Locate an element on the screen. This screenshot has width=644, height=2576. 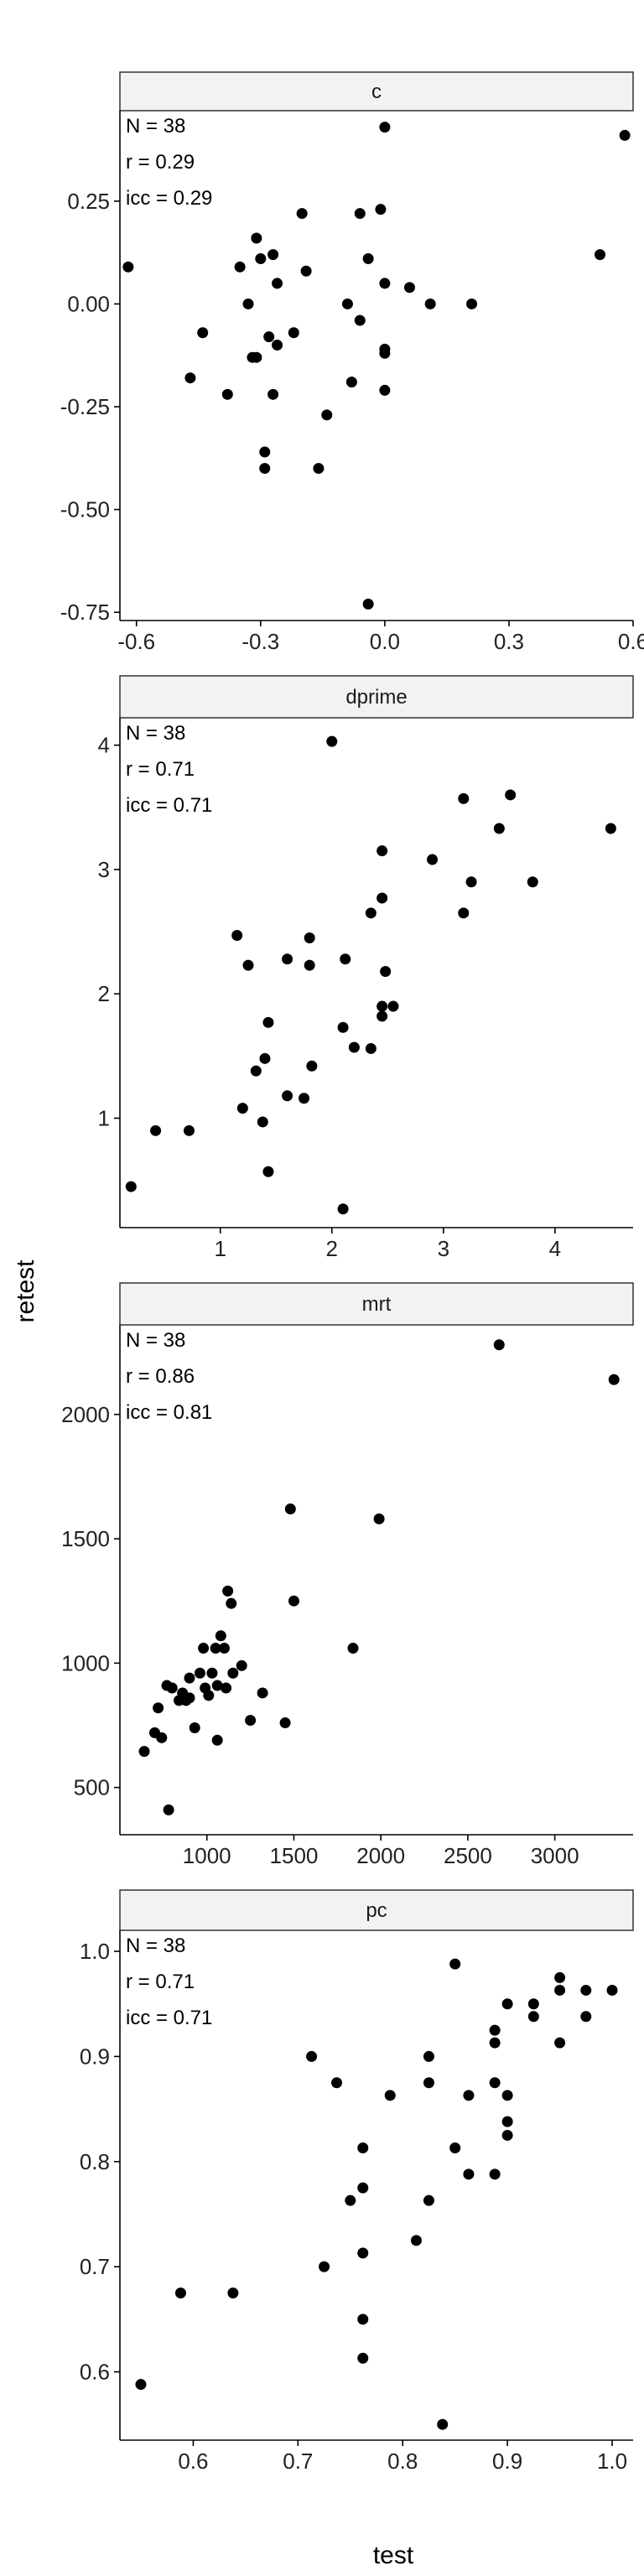
facet-strip-label: mrt is located at coordinates (377, 1304).